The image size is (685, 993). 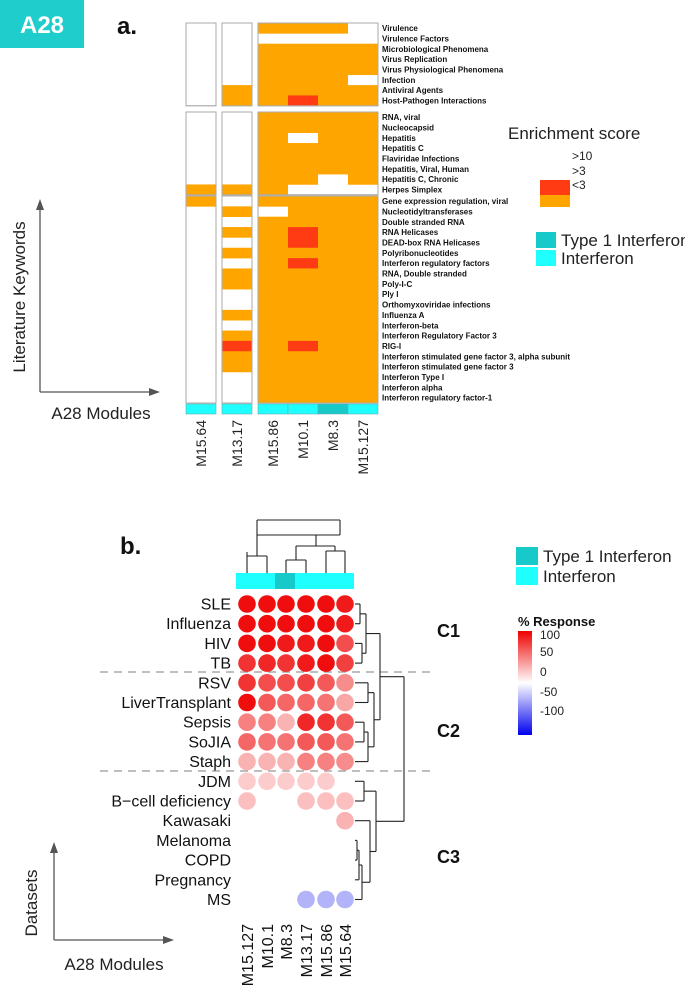 What do you see at coordinates (550, 635) in the screenshot?
I see `response-tick-100: 100` at bounding box center [550, 635].